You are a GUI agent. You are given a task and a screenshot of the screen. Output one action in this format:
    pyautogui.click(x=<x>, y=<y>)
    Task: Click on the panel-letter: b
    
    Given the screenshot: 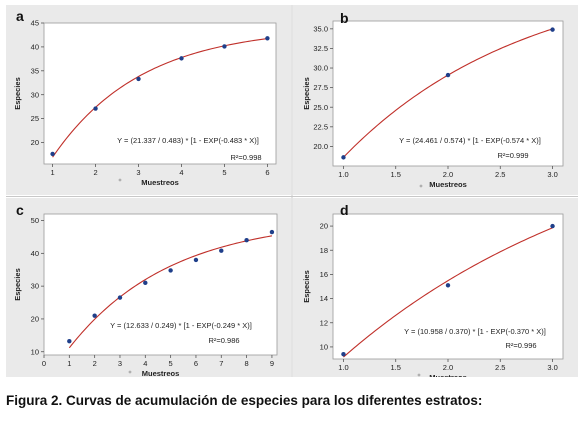 What is the action you would take?
    pyautogui.click(x=344, y=18)
    